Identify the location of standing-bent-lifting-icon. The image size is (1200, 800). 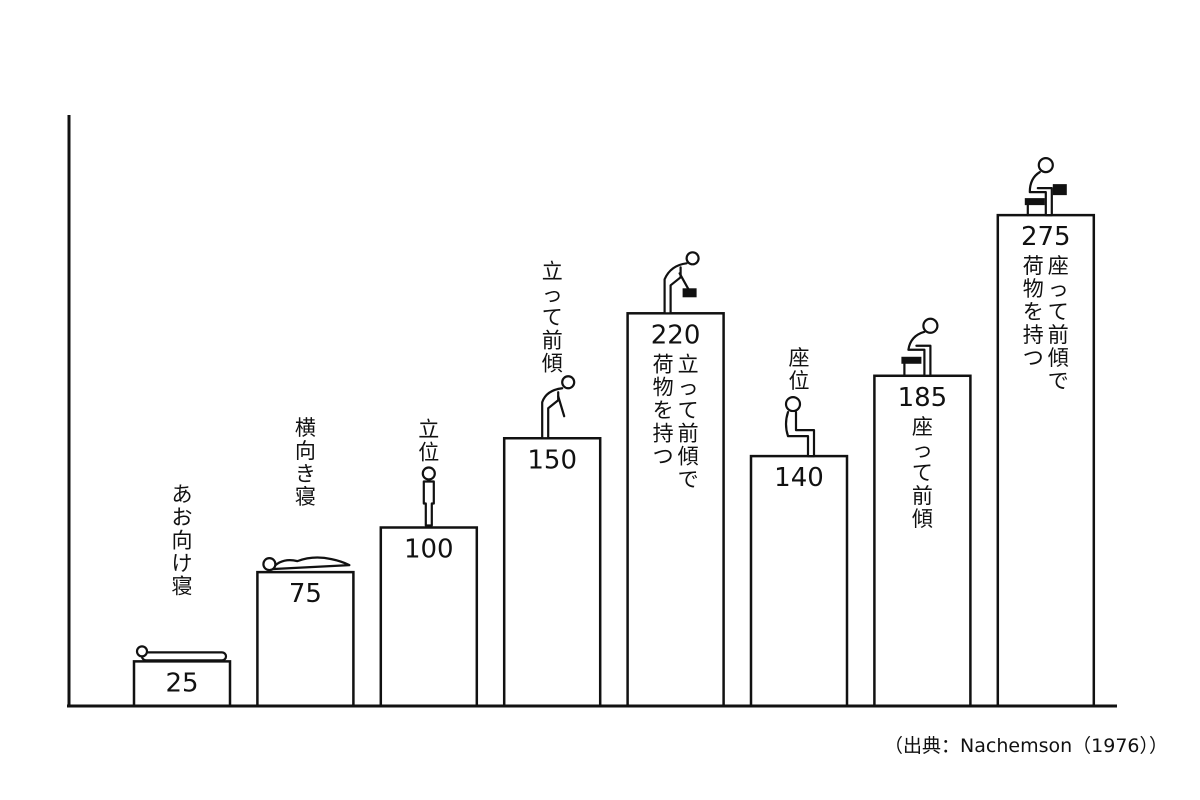
(681, 283).